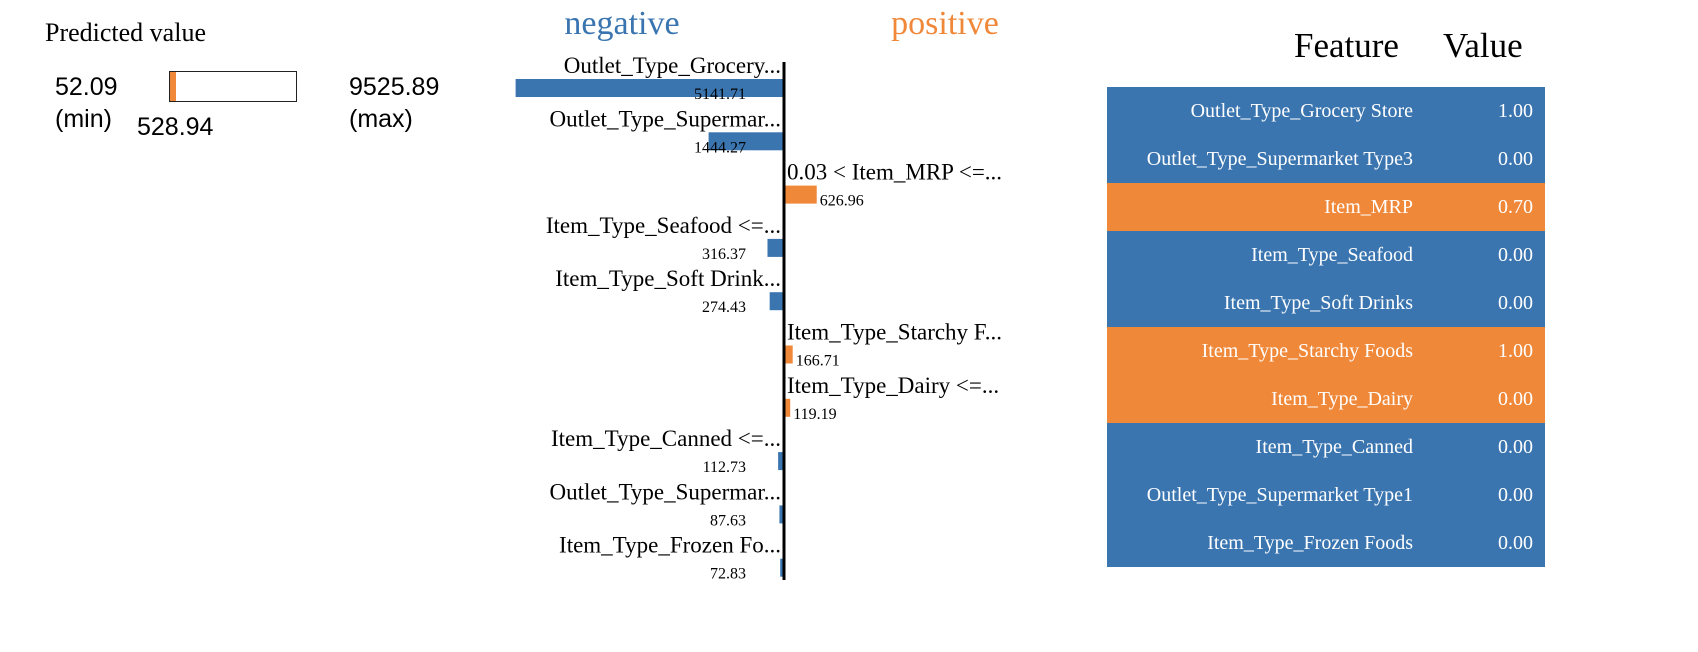 Image resolution: width=1698 pixels, height=652 pixels. What do you see at coordinates (945, 23) in the screenshot?
I see `positive-header: positive` at bounding box center [945, 23].